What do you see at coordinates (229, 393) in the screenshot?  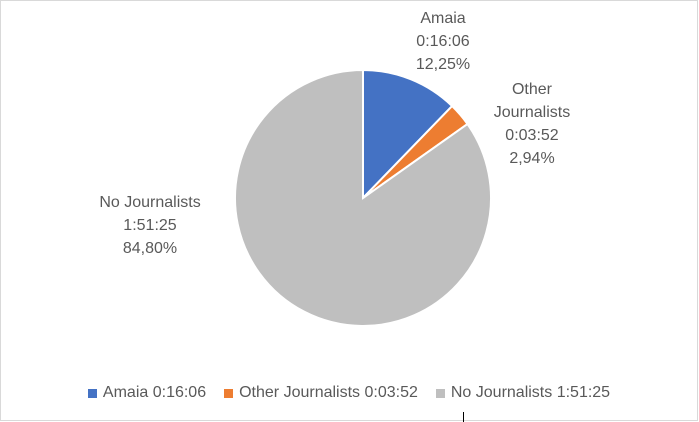 I see `legend-swatch-other-journalists` at bounding box center [229, 393].